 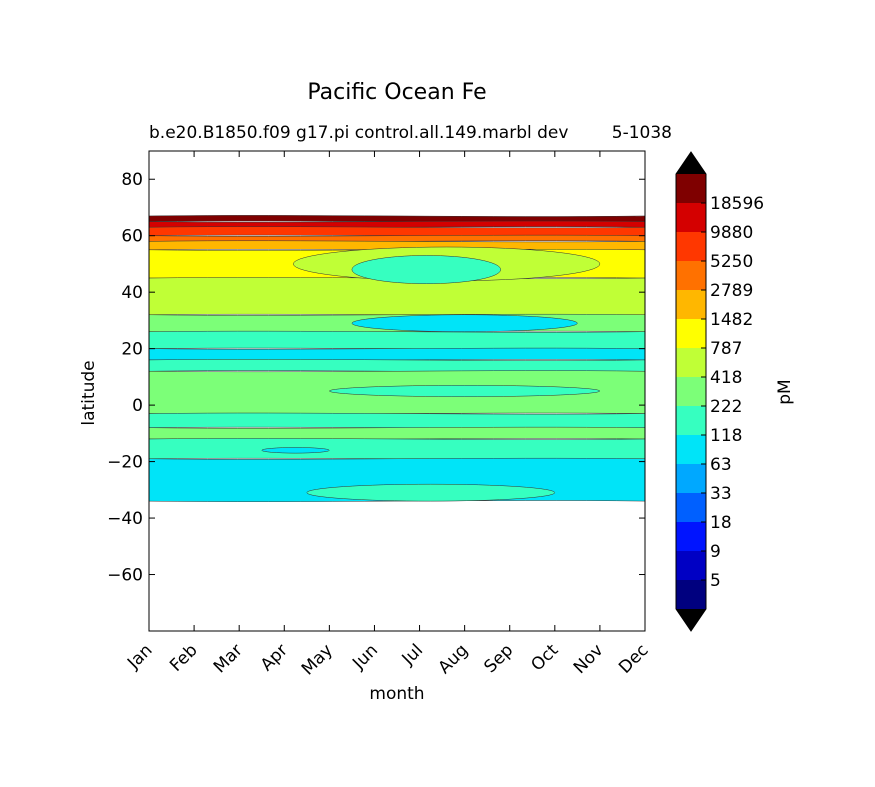 What do you see at coordinates (396, 694) in the screenshot?
I see `x-axis-label: month` at bounding box center [396, 694].